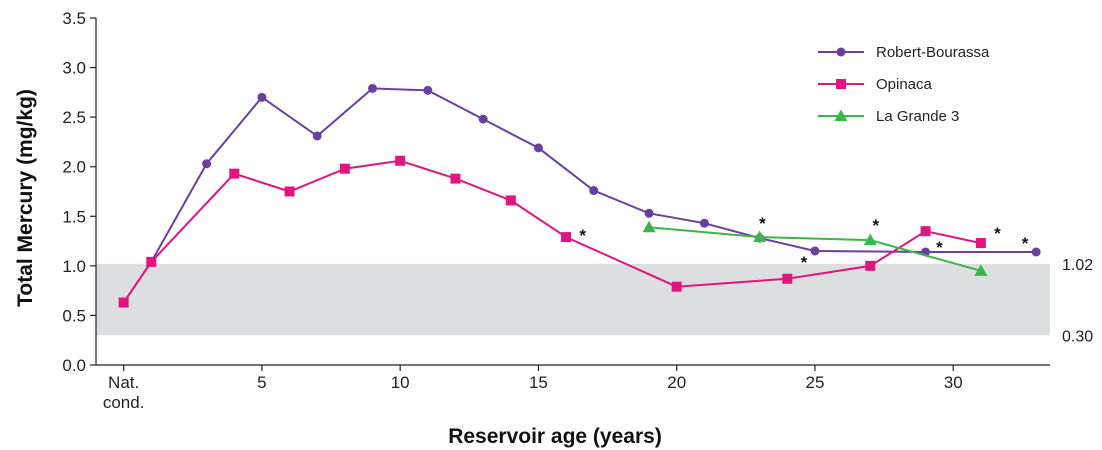 The image size is (1102, 450). Describe the element at coordinates (1077, 265) in the screenshot. I see `band-high-label: 1.02` at that location.